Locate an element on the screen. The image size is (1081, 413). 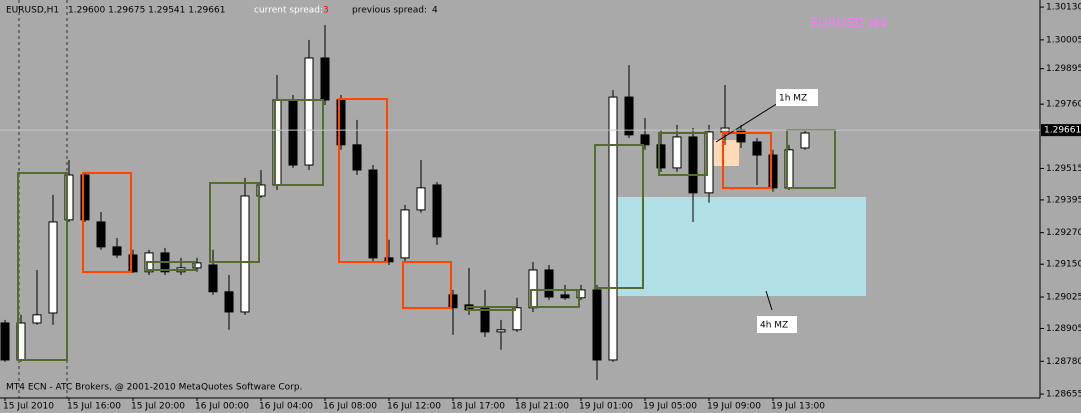
zone-4h is located at coordinates (739, 246).